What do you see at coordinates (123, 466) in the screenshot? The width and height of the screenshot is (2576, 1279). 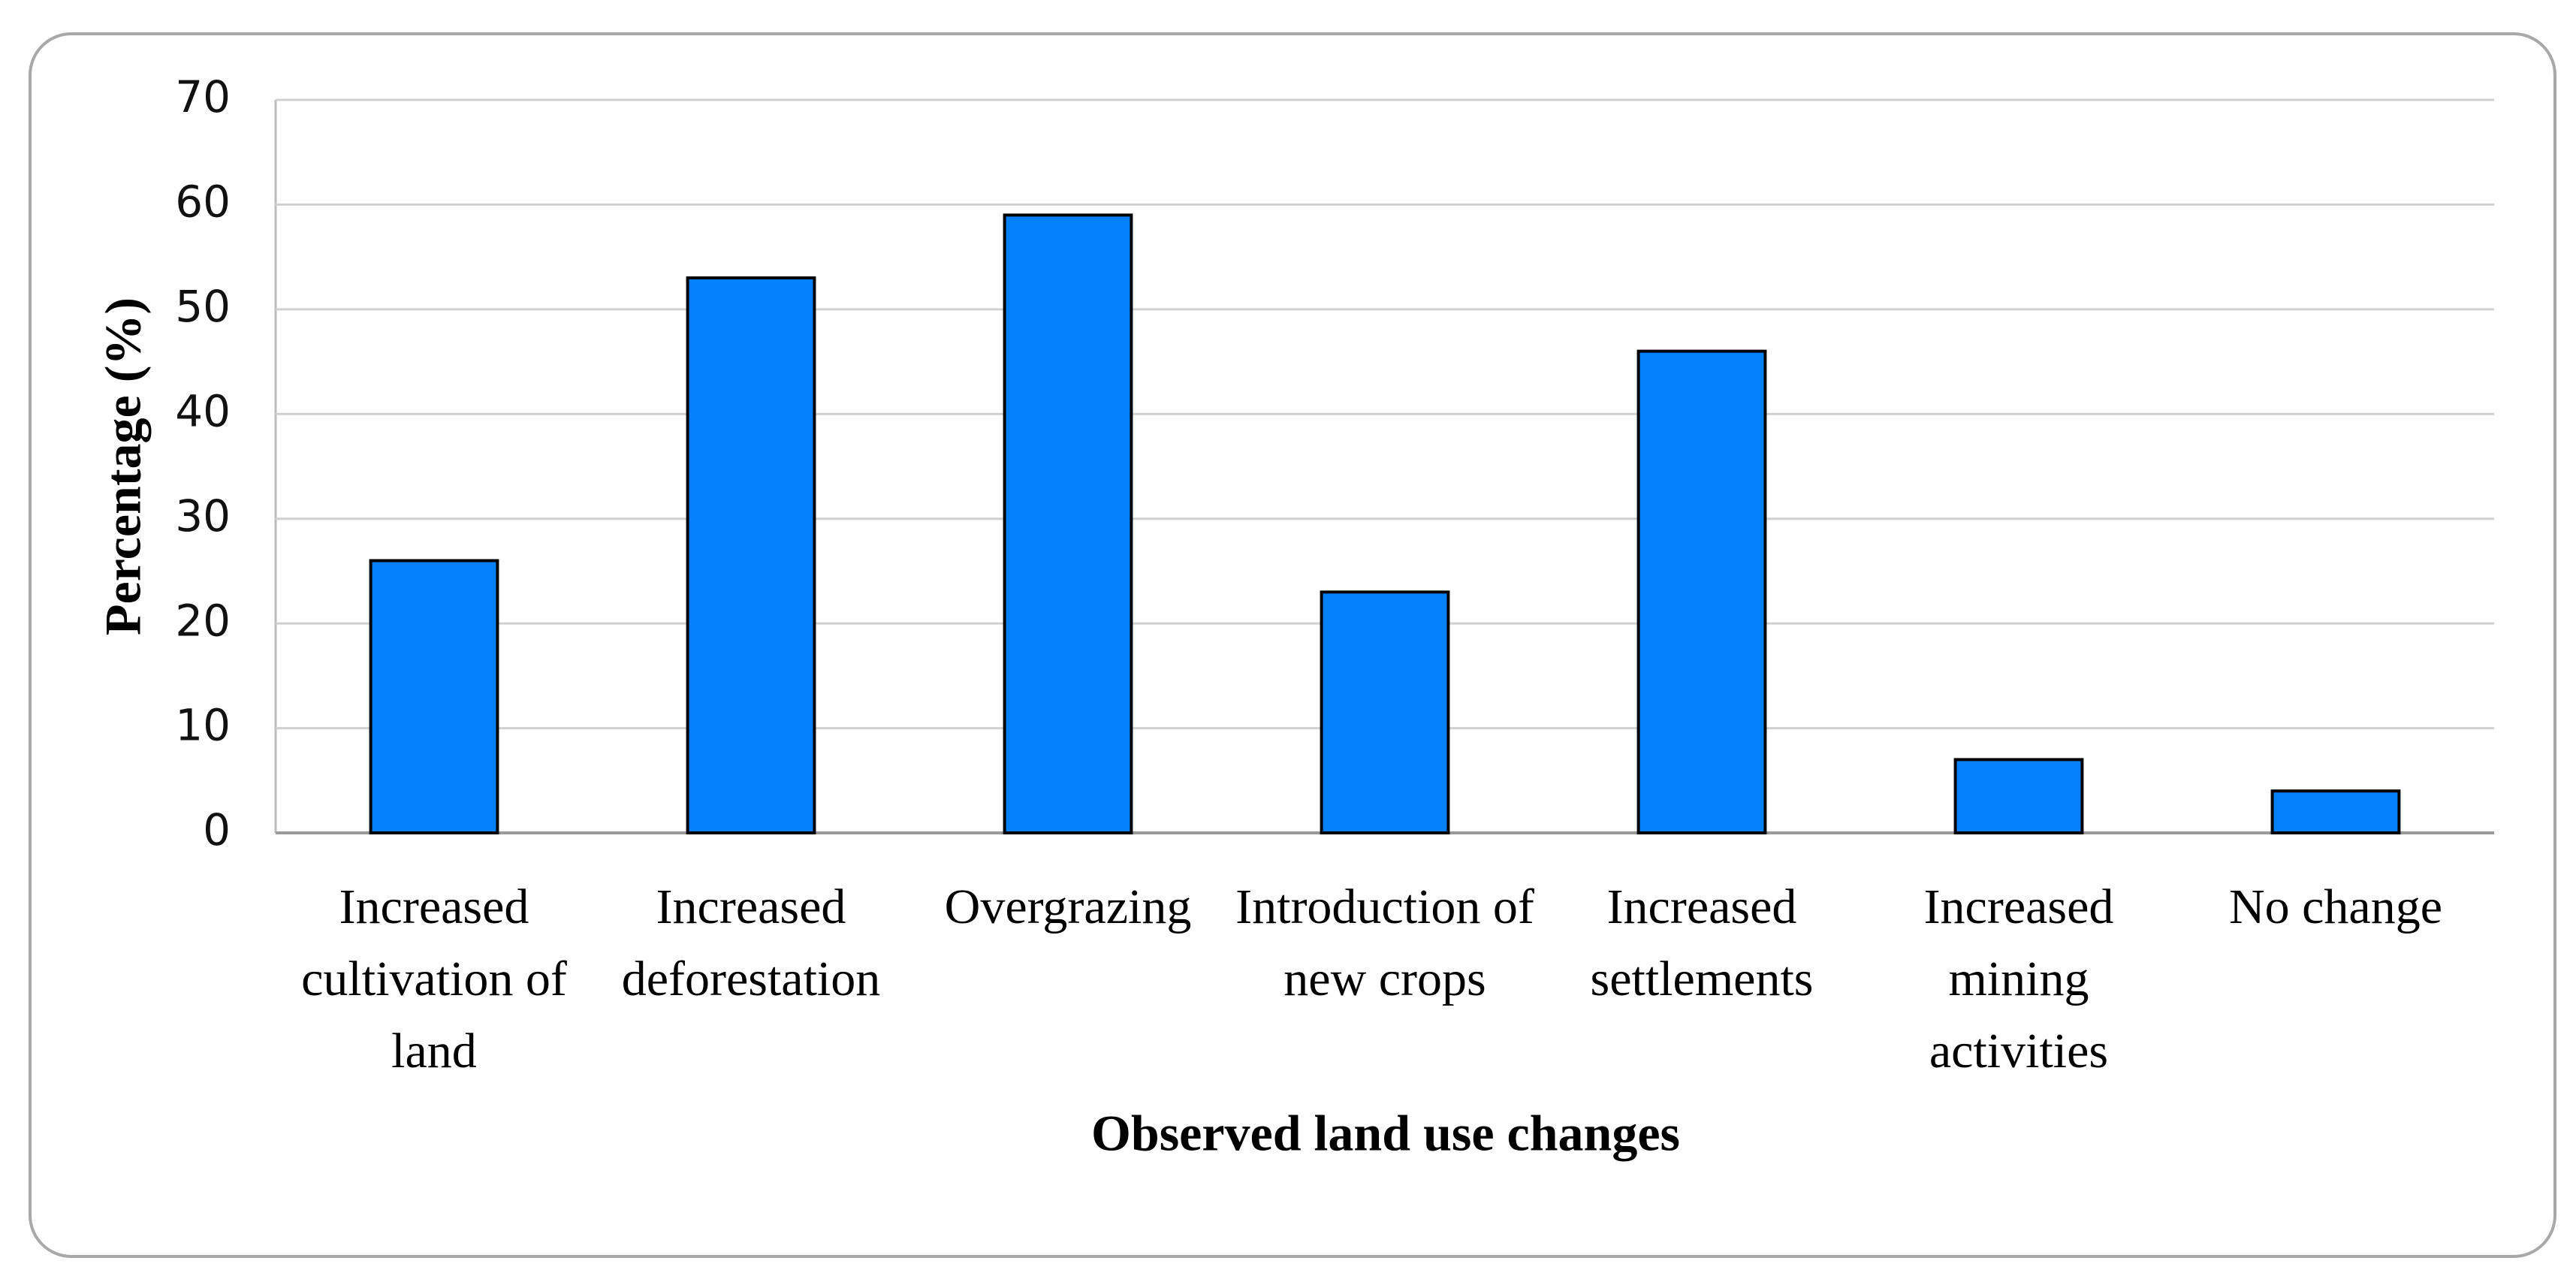 I see `y-axis-title: Percentage (%)` at bounding box center [123, 466].